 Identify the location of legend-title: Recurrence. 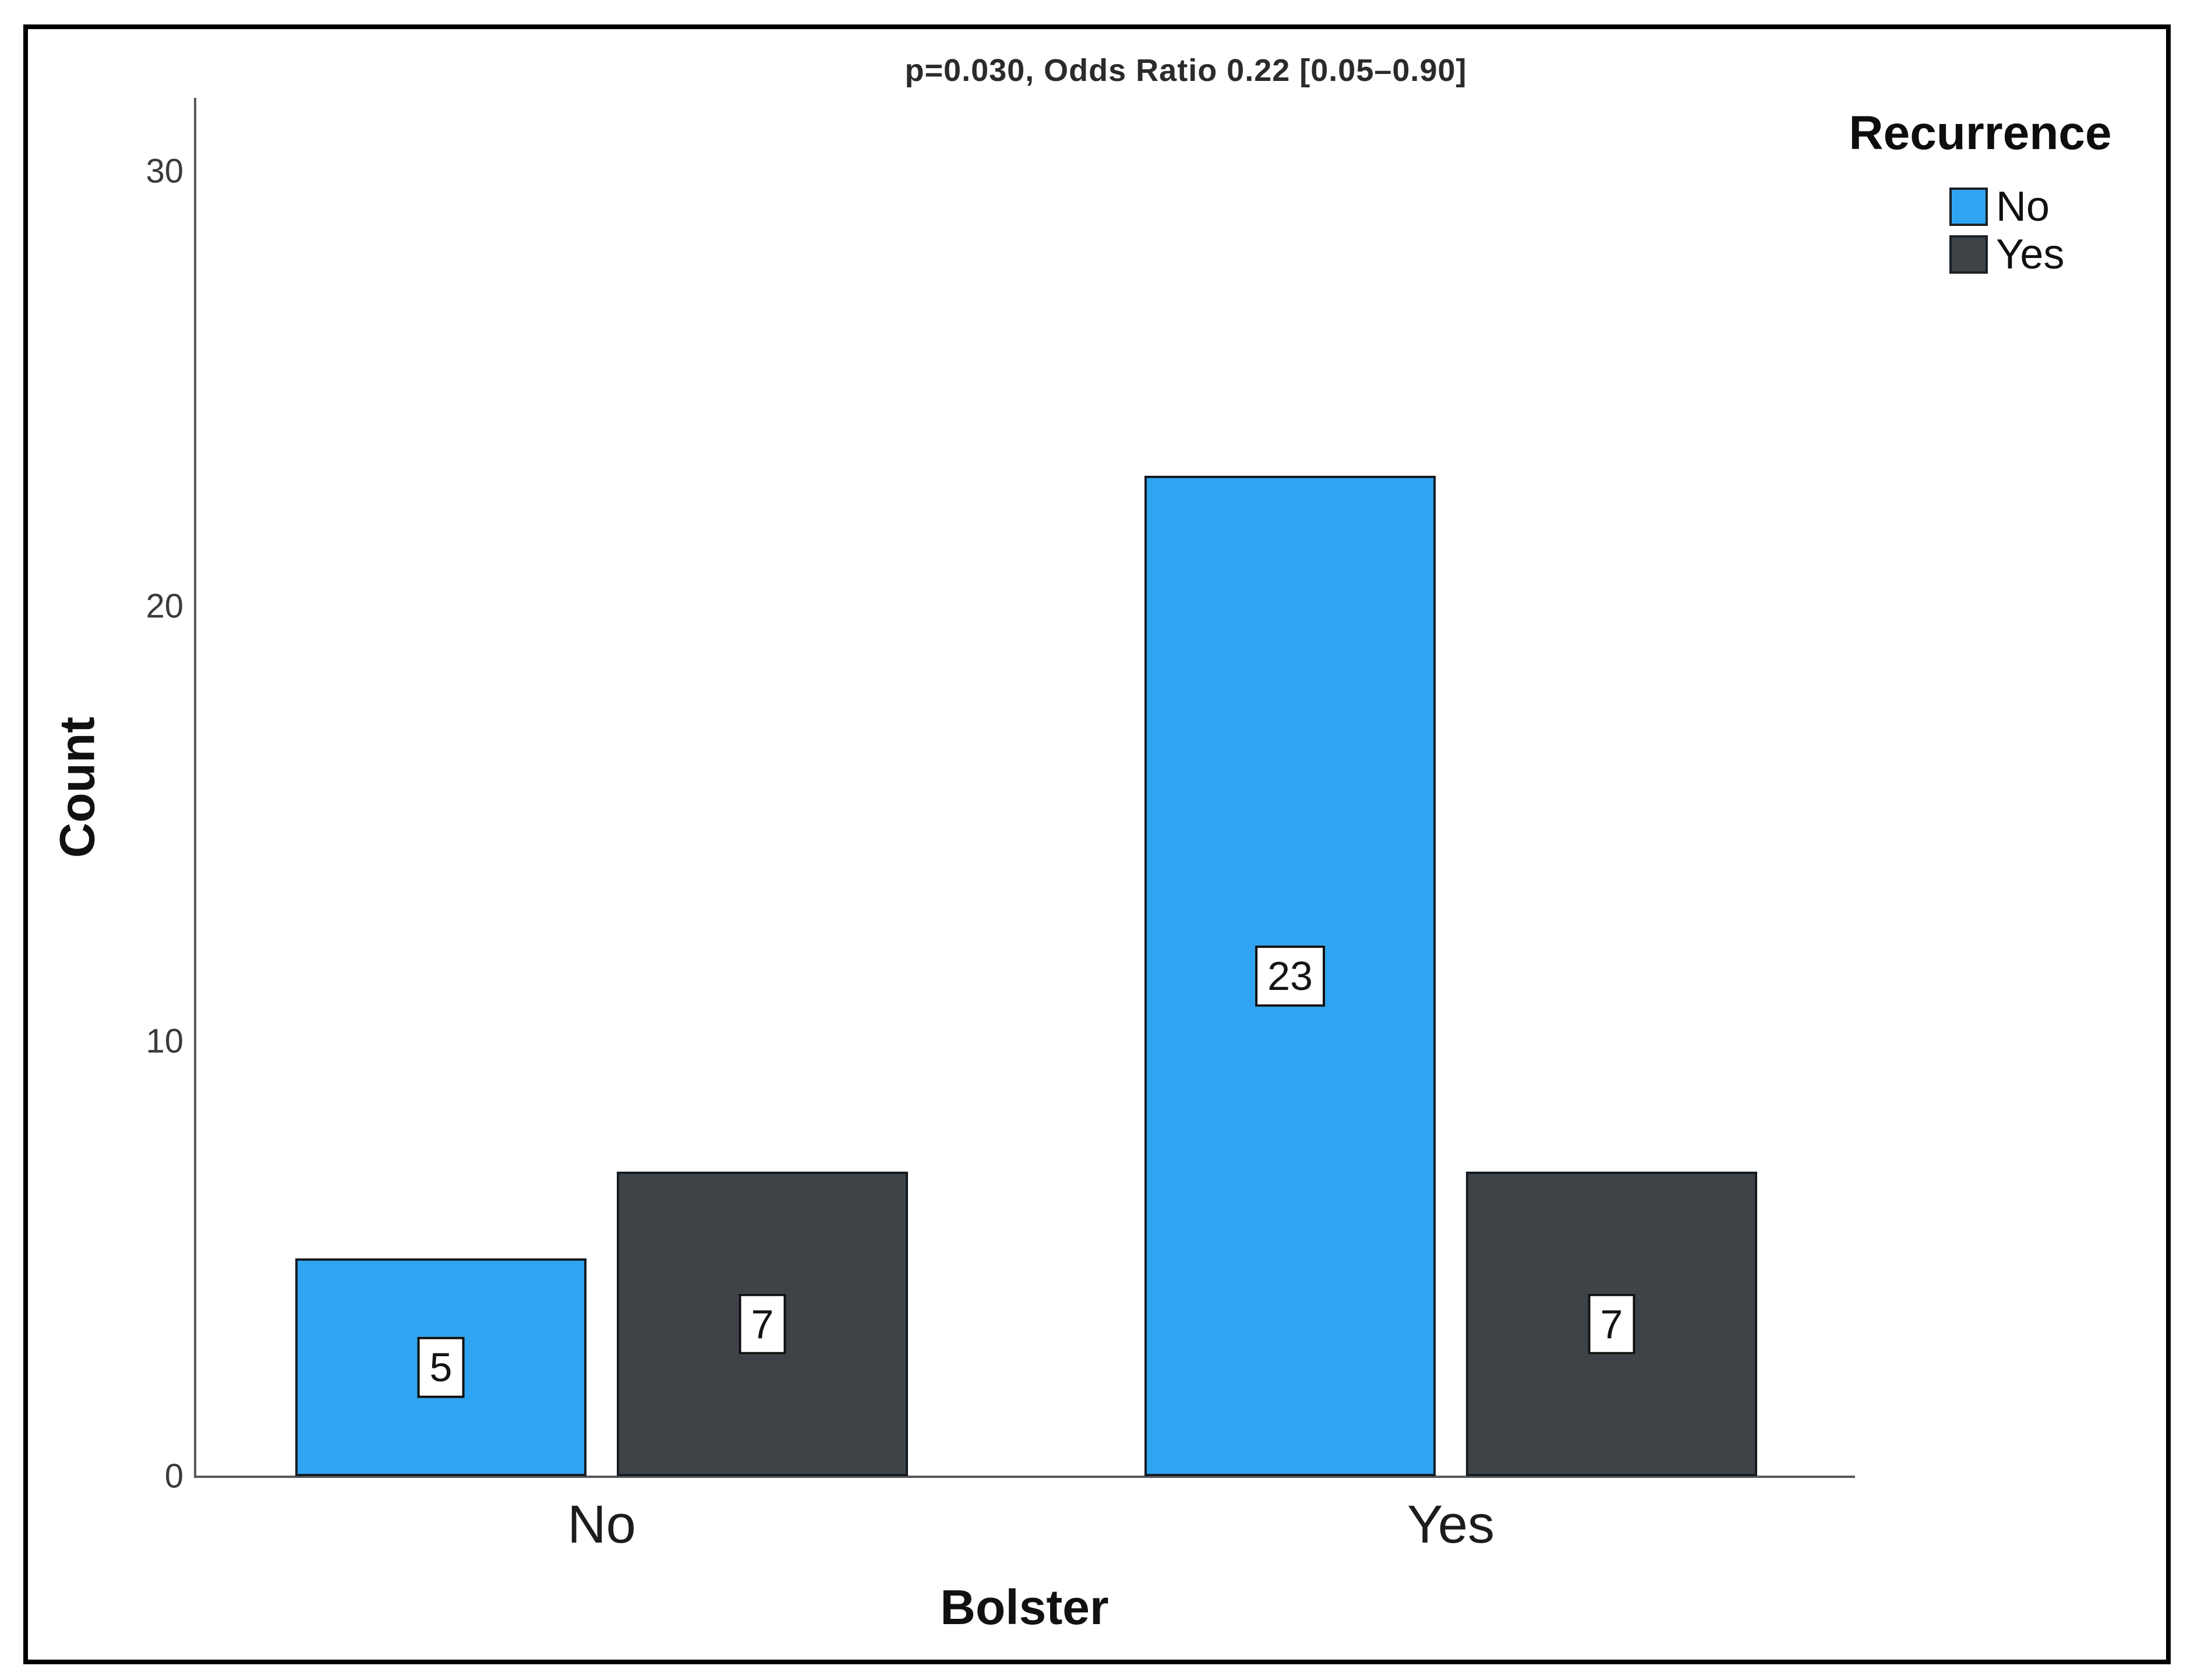
(1981, 133).